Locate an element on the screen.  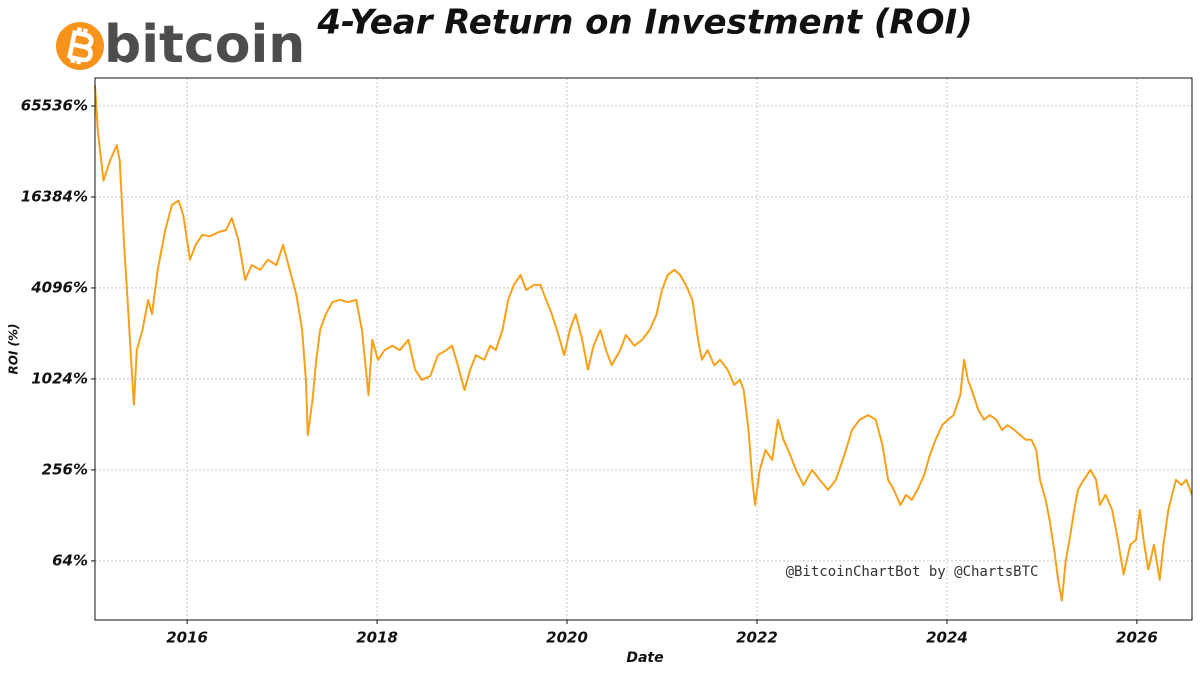
x-tick-label: 2018 is located at coordinates (377, 638).